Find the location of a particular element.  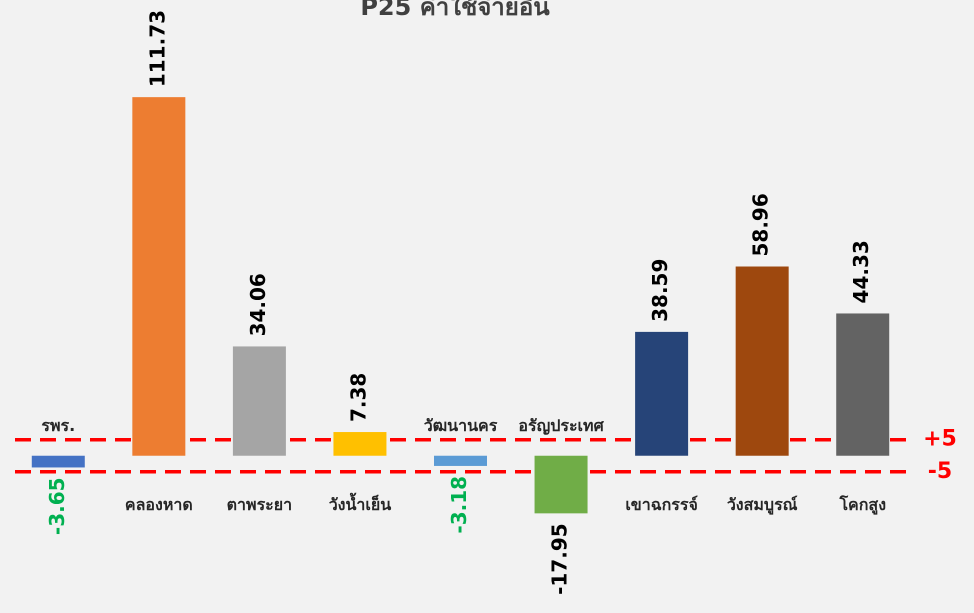

x-tick-label: คลองหาด is located at coordinates (159, 504).